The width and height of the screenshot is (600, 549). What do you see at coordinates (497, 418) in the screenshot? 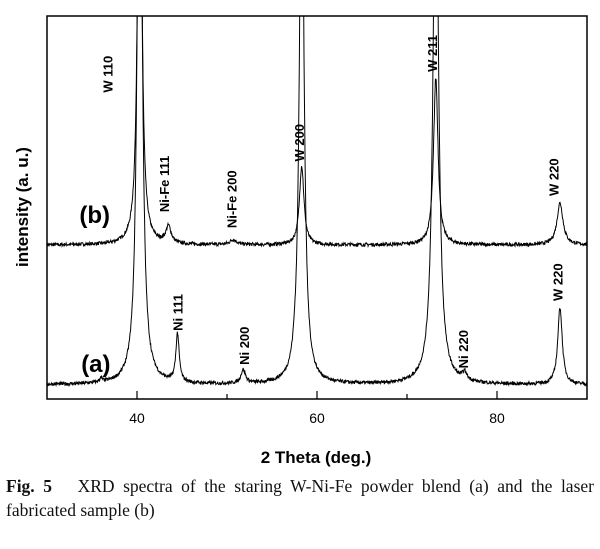
I see `x-tick-label: 80` at bounding box center [497, 418].